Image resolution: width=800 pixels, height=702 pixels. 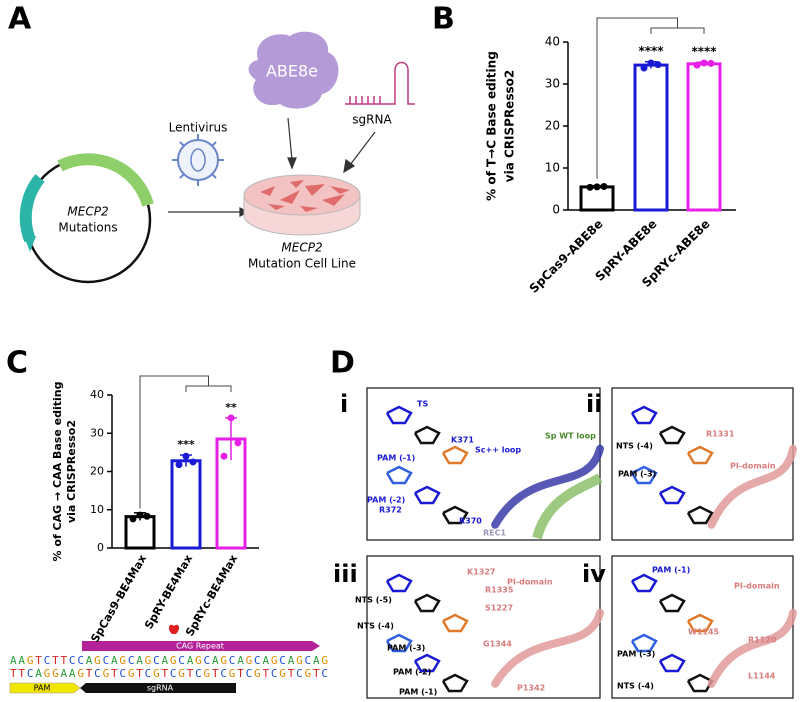 What do you see at coordinates (373, 600) in the screenshot?
I see `residue-label: NTS (-5)` at bounding box center [373, 600].